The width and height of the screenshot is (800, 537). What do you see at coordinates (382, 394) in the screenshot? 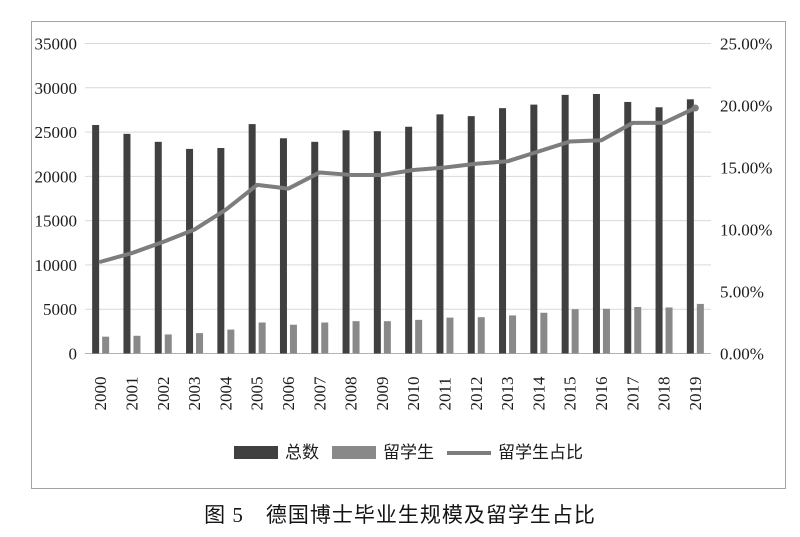
I see `x-axis-label: 2009` at bounding box center [382, 394].